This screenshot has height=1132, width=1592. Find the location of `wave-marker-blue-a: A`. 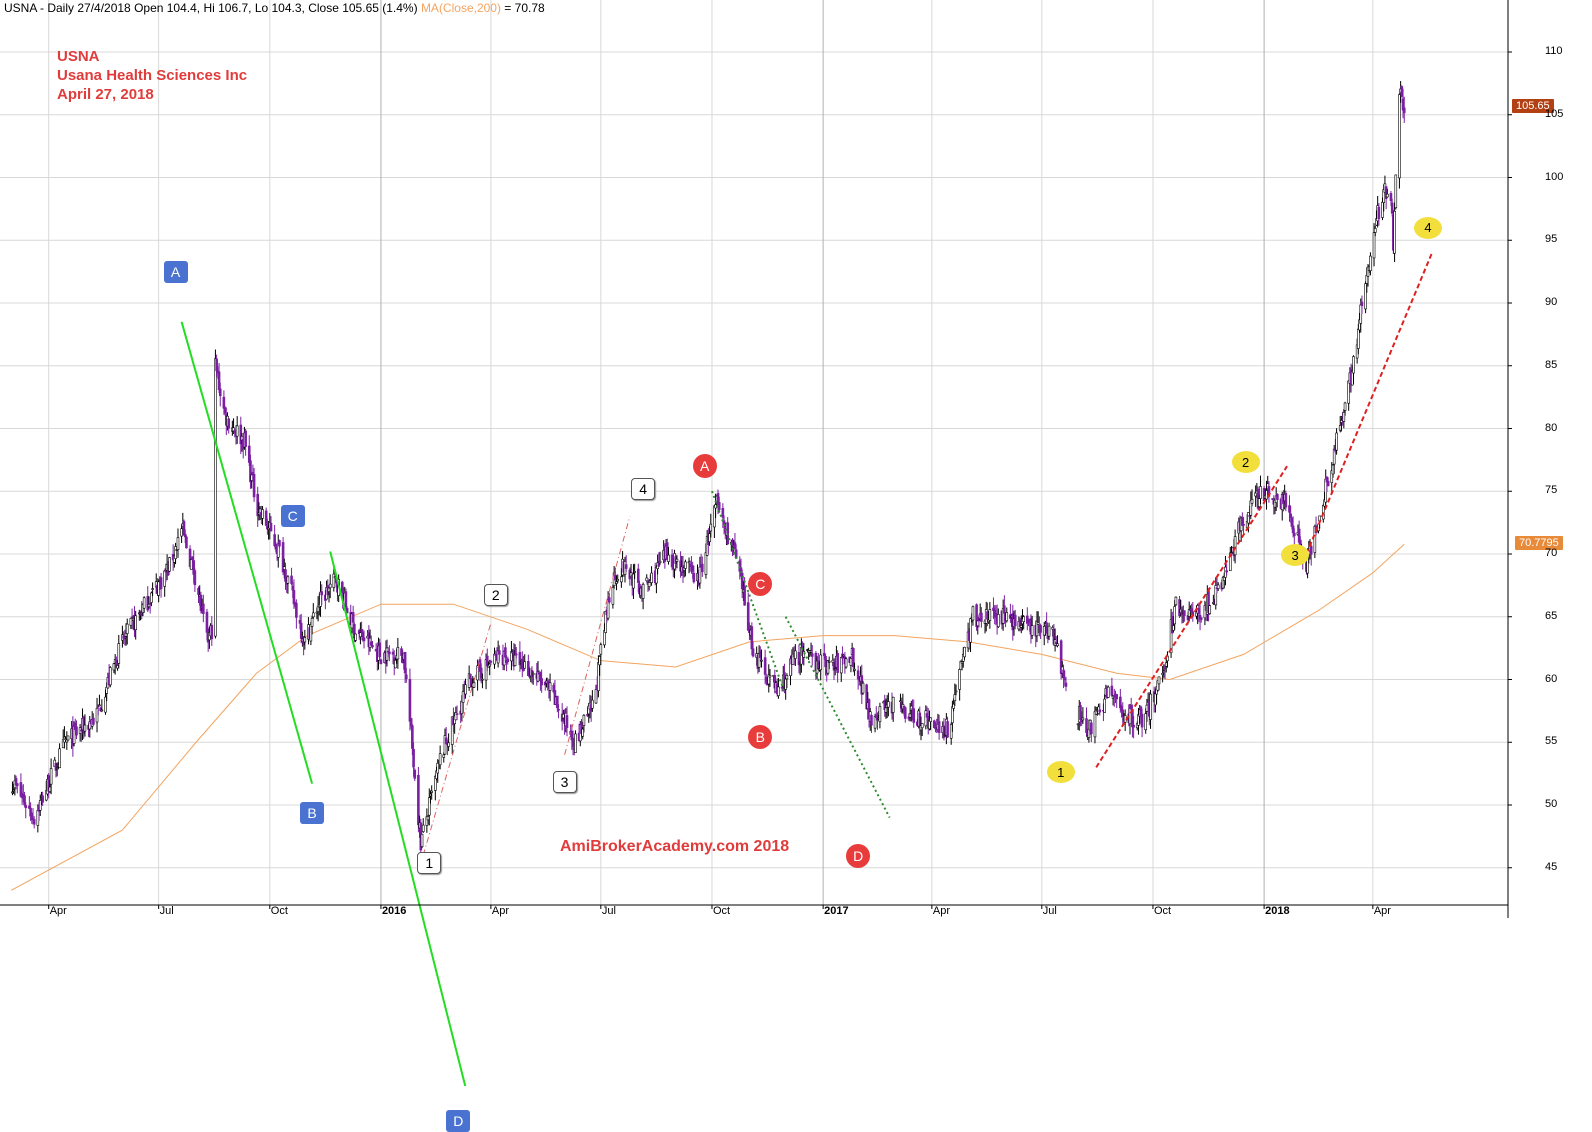

wave-marker-blue-a: A is located at coordinates (175, 271).